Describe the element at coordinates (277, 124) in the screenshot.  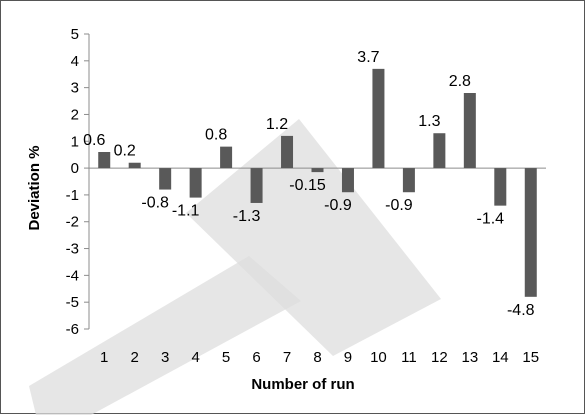
I see `data-label: 1.2` at that location.